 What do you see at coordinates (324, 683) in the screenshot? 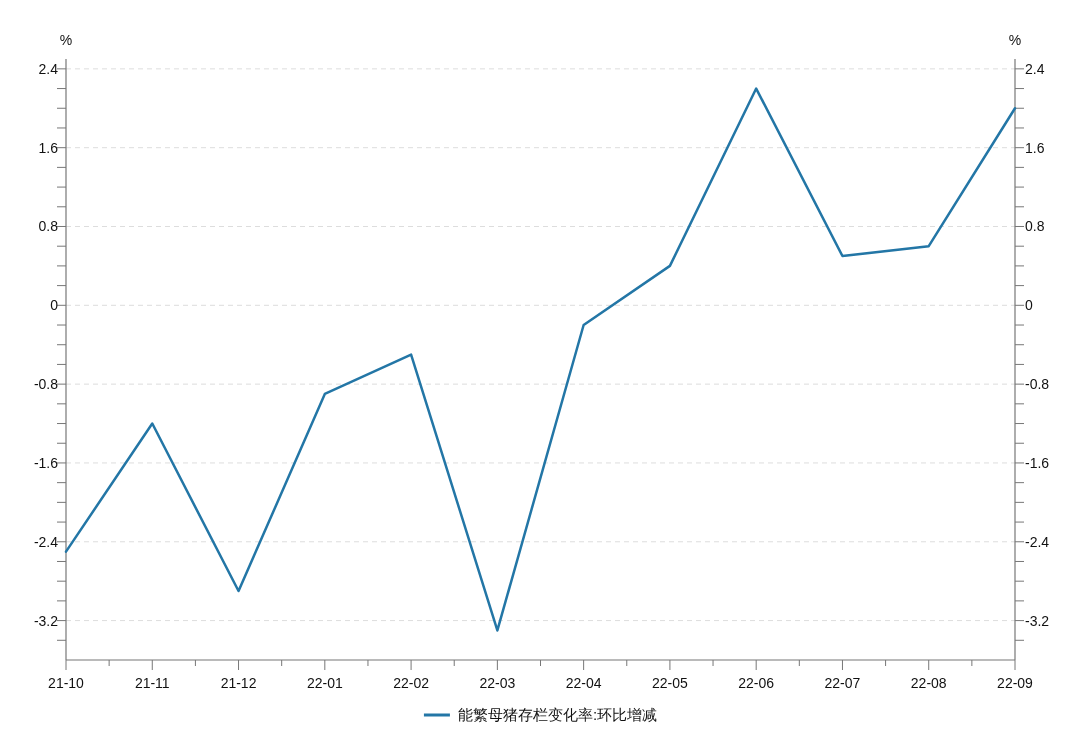
I see `x-tick-label: 22-01` at bounding box center [324, 683].